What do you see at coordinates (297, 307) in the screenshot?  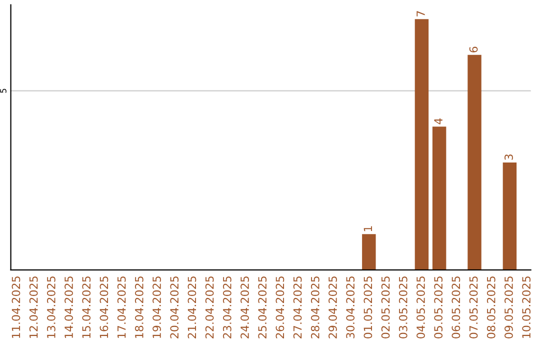 I see `x-tick-label: 27.04.2025` at bounding box center [297, 307].